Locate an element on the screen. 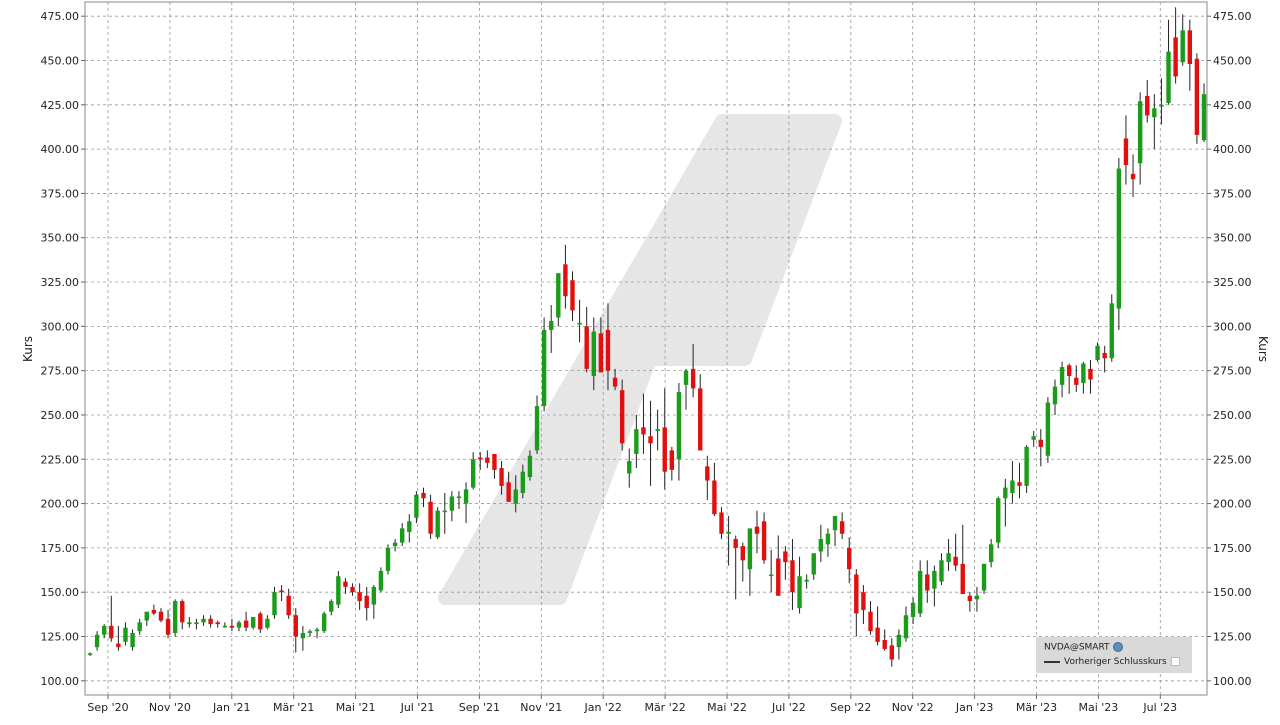 This screenshot has width=1280, height=725. y-tick-label-left: 425.00 is located at coordinates (60, 105).